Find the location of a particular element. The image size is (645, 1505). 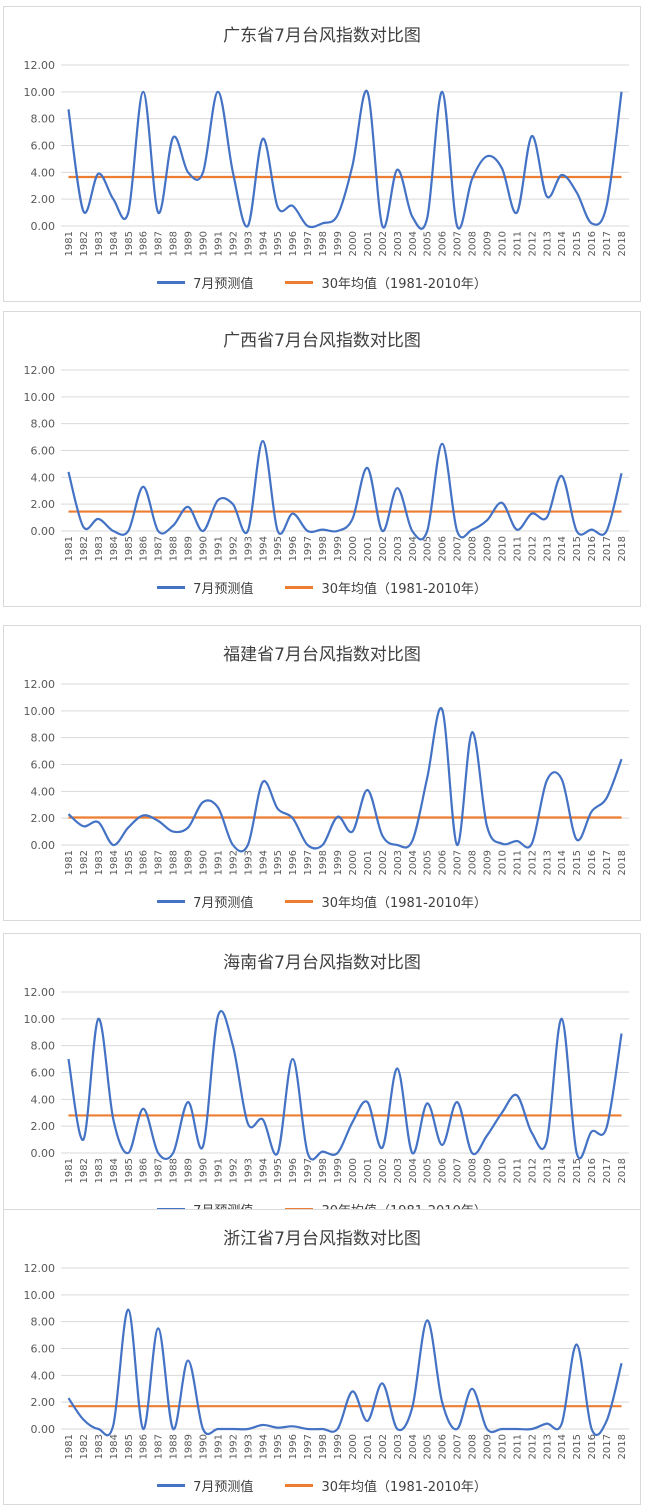

y-tick-label: 10.00 is located at coordinates (40, 1295).